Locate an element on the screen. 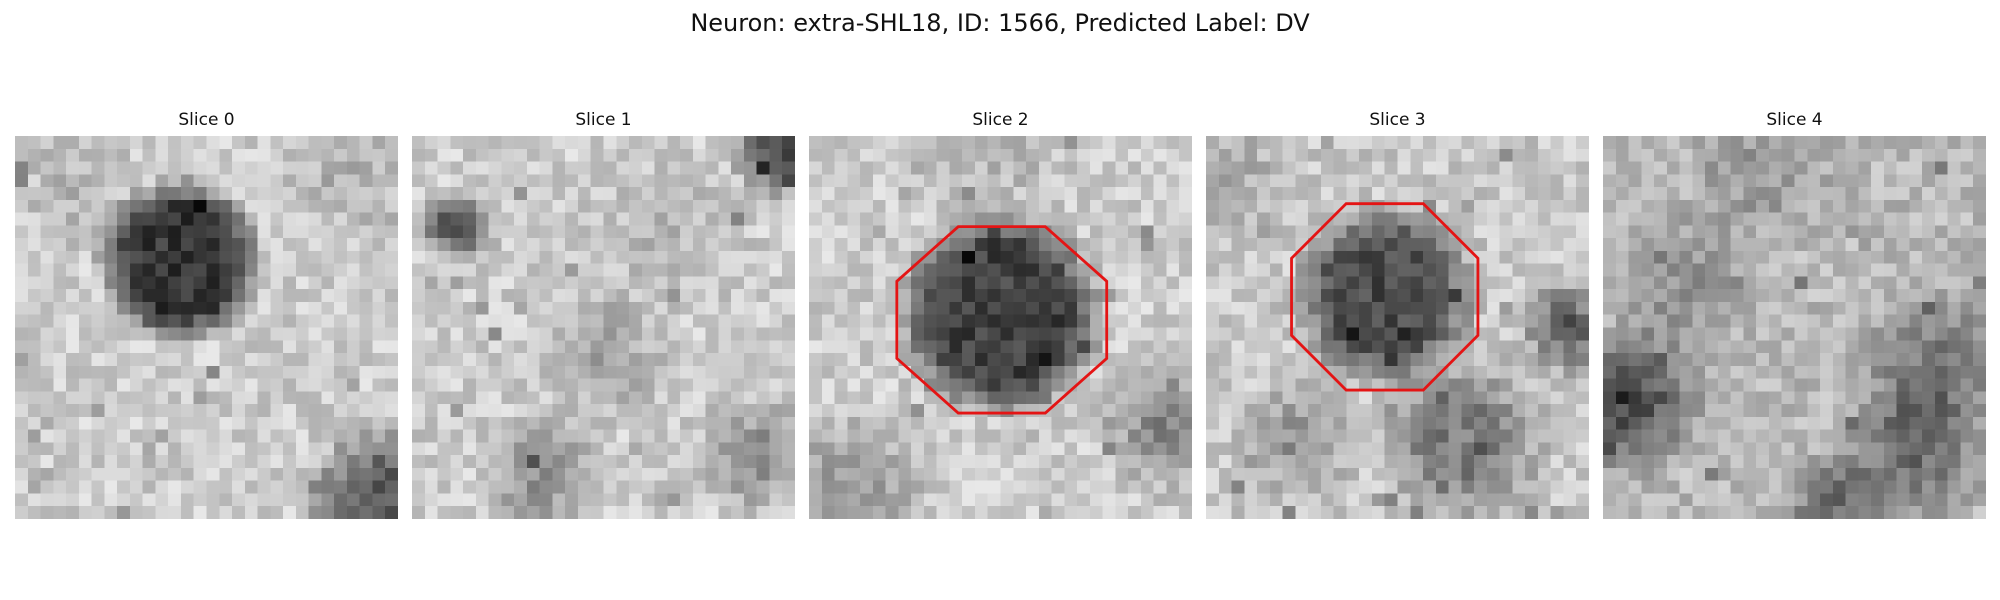  slice-title-3: Slice 3 is located at coordinates (1397, 120).